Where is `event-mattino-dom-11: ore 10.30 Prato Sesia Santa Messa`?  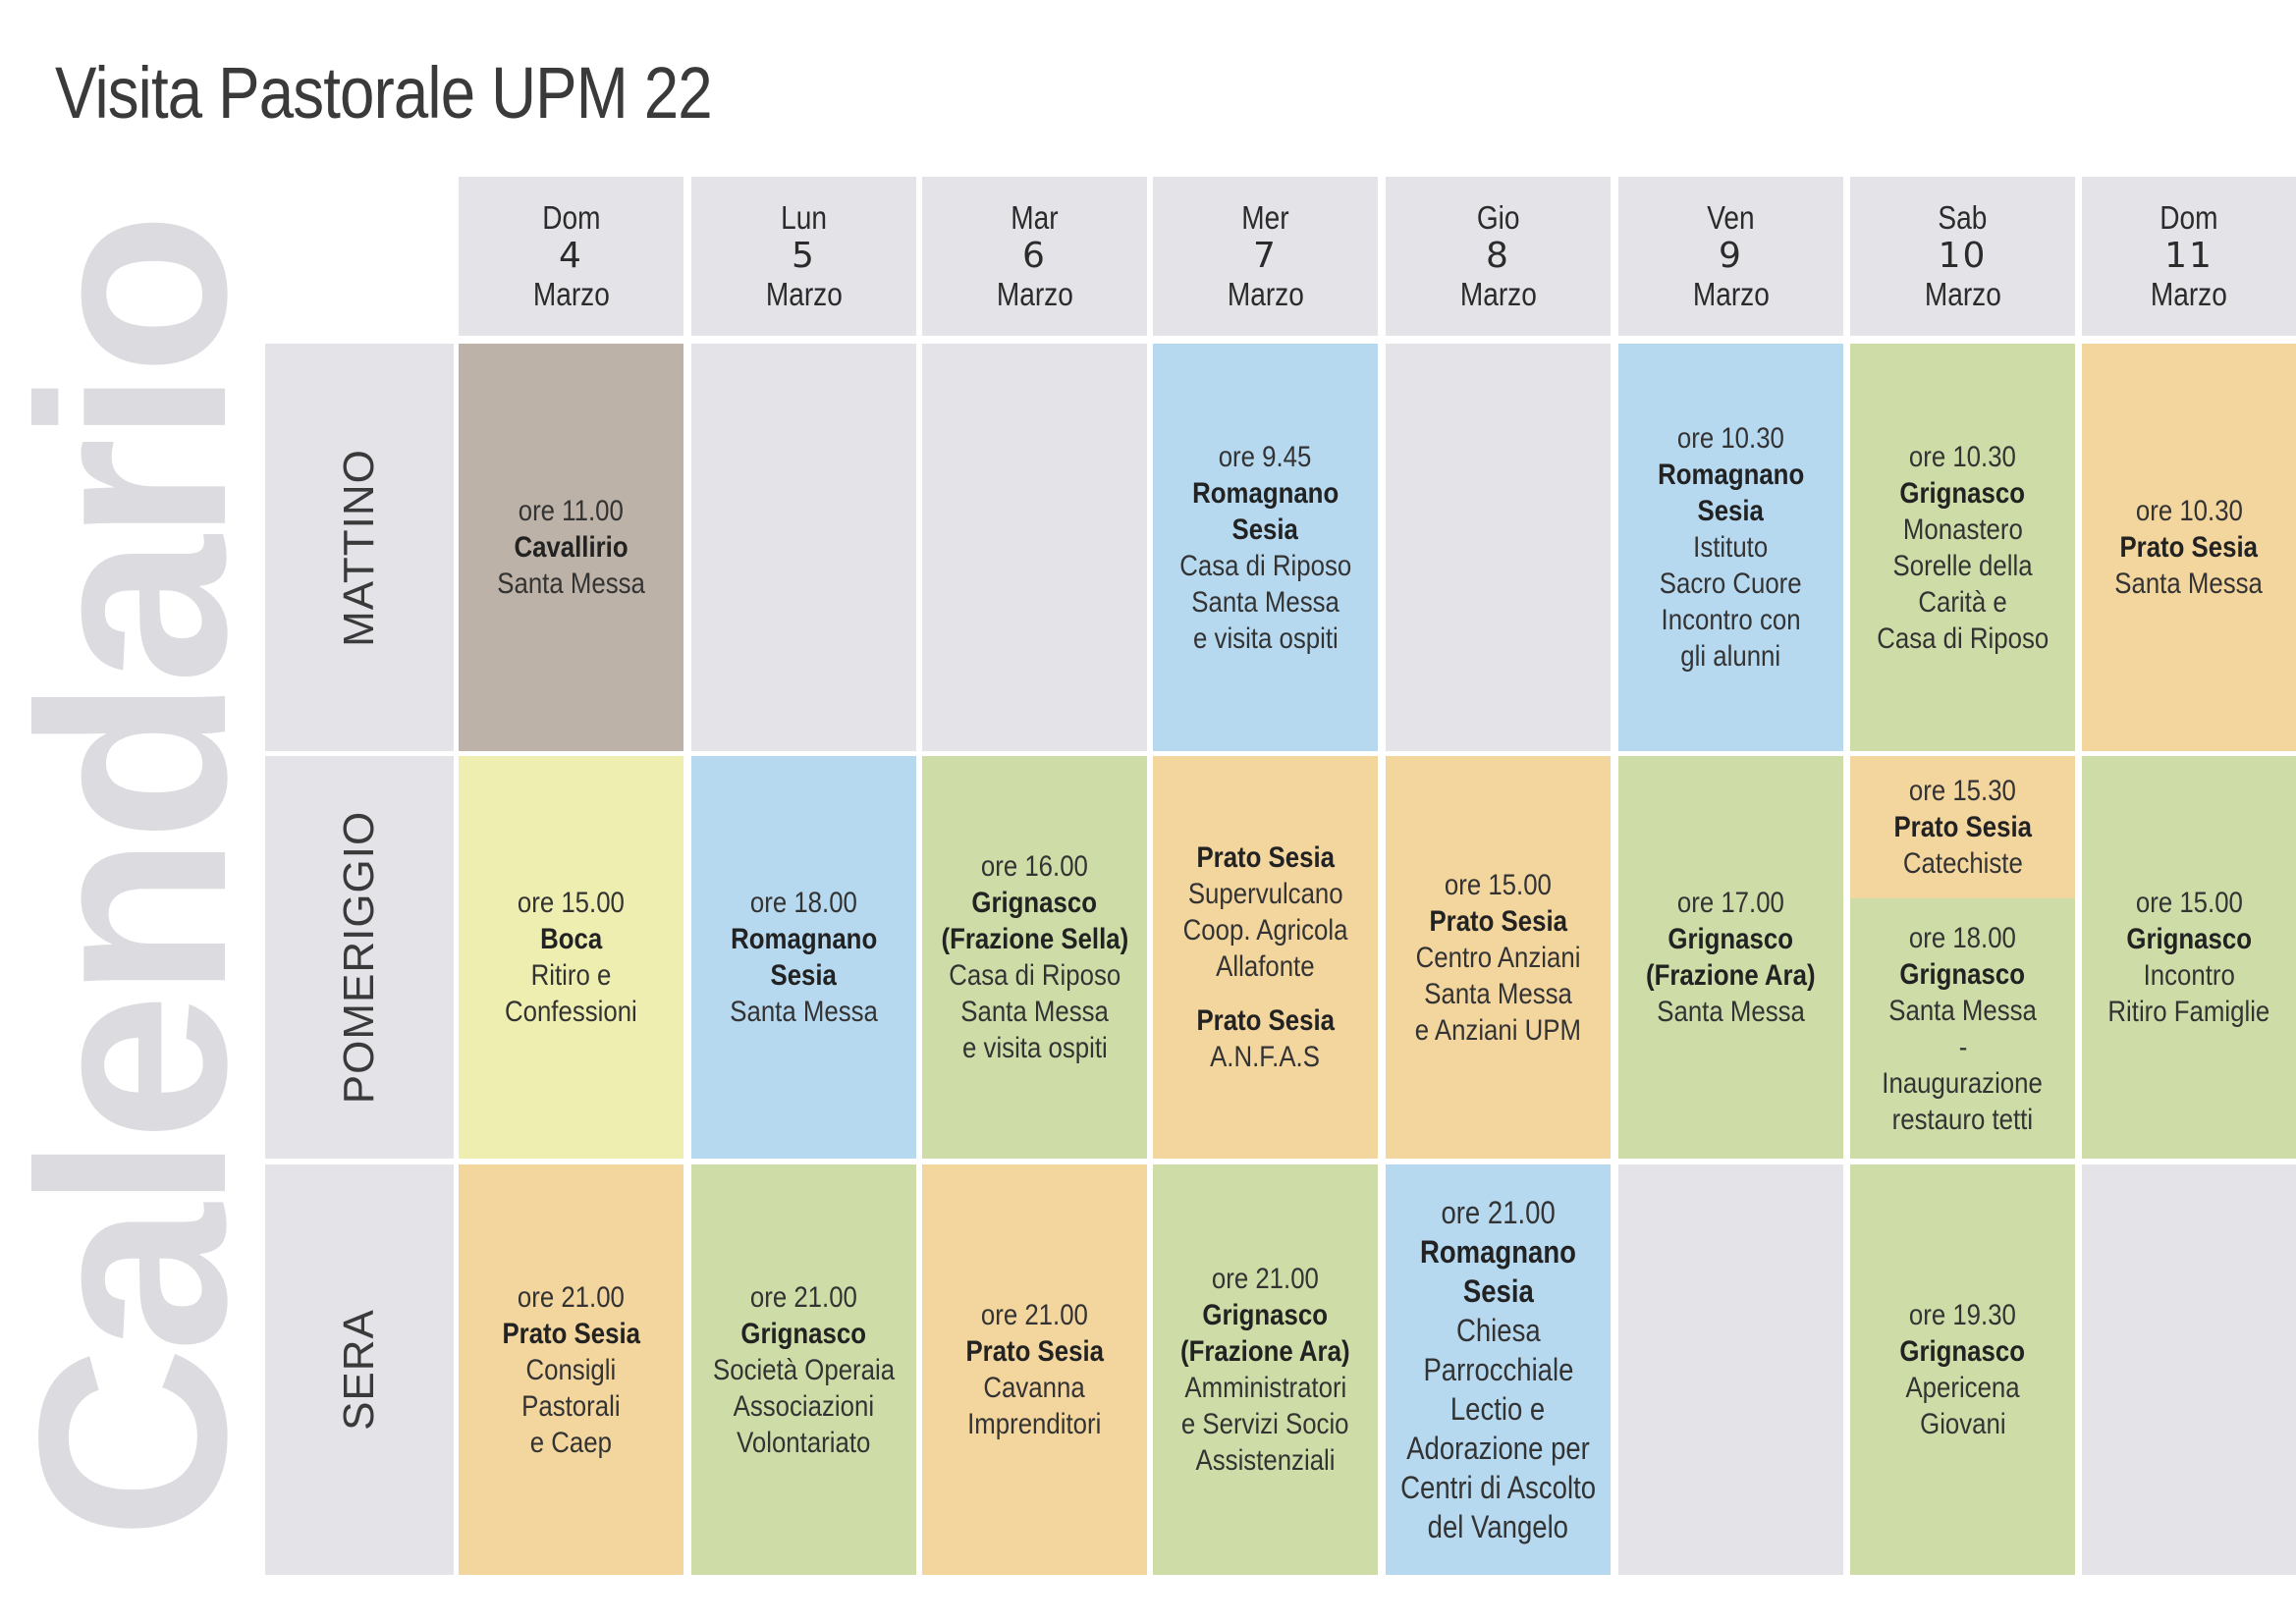 event-mattino-dom-11: ore 10.30 Prato Sesia Santa Messa is located at coordinates (2189, 548).